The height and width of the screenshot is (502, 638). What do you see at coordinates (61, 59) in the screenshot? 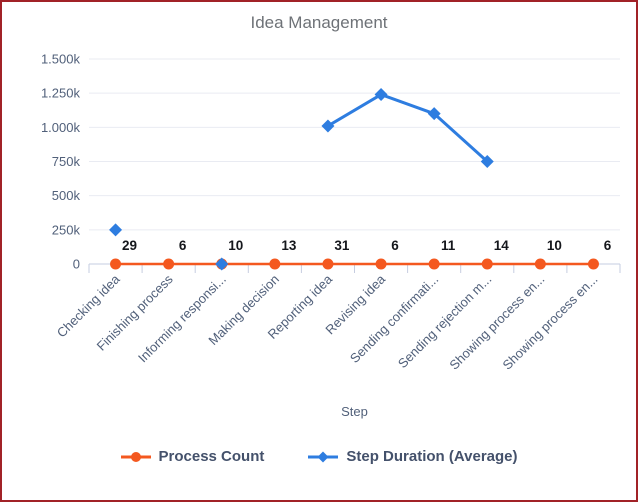
I see `y-axis-tick-label: 1.500k` at bounding box center [61, 59].